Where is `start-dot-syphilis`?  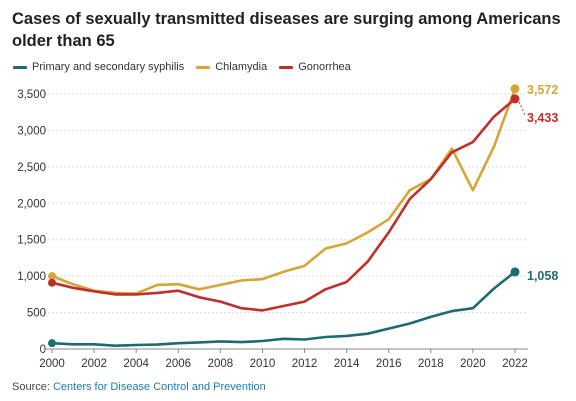 start-dot-syphilis is located at coordinates (52, 343).